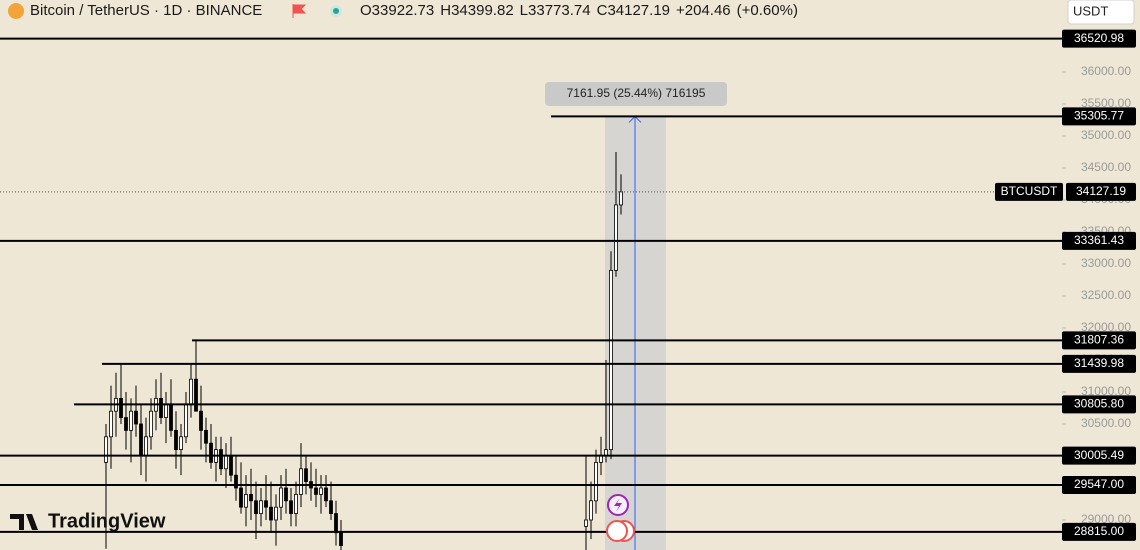 The width and height of the screenshot is (1140, 550). I want to click on level-label: 29547.00, so click(1099, 484).